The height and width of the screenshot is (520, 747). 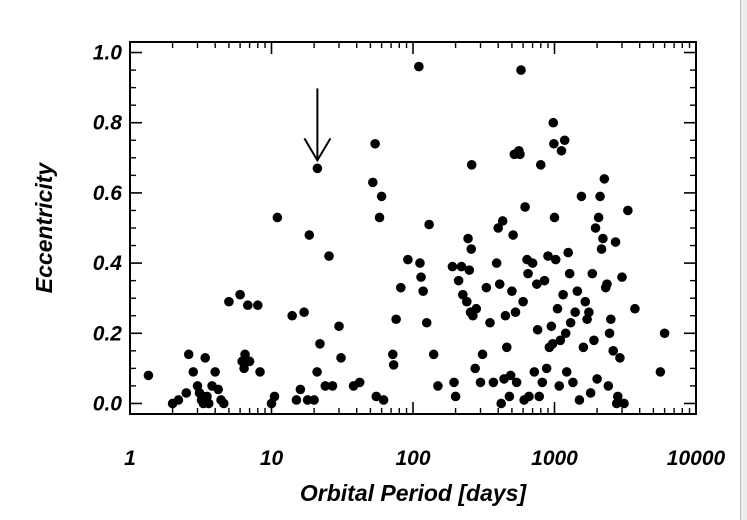 What do you see at coordinates (108, 333) in the screenshot?
I see `y-tick-label: 0.2` at bounding box center [108, 333].